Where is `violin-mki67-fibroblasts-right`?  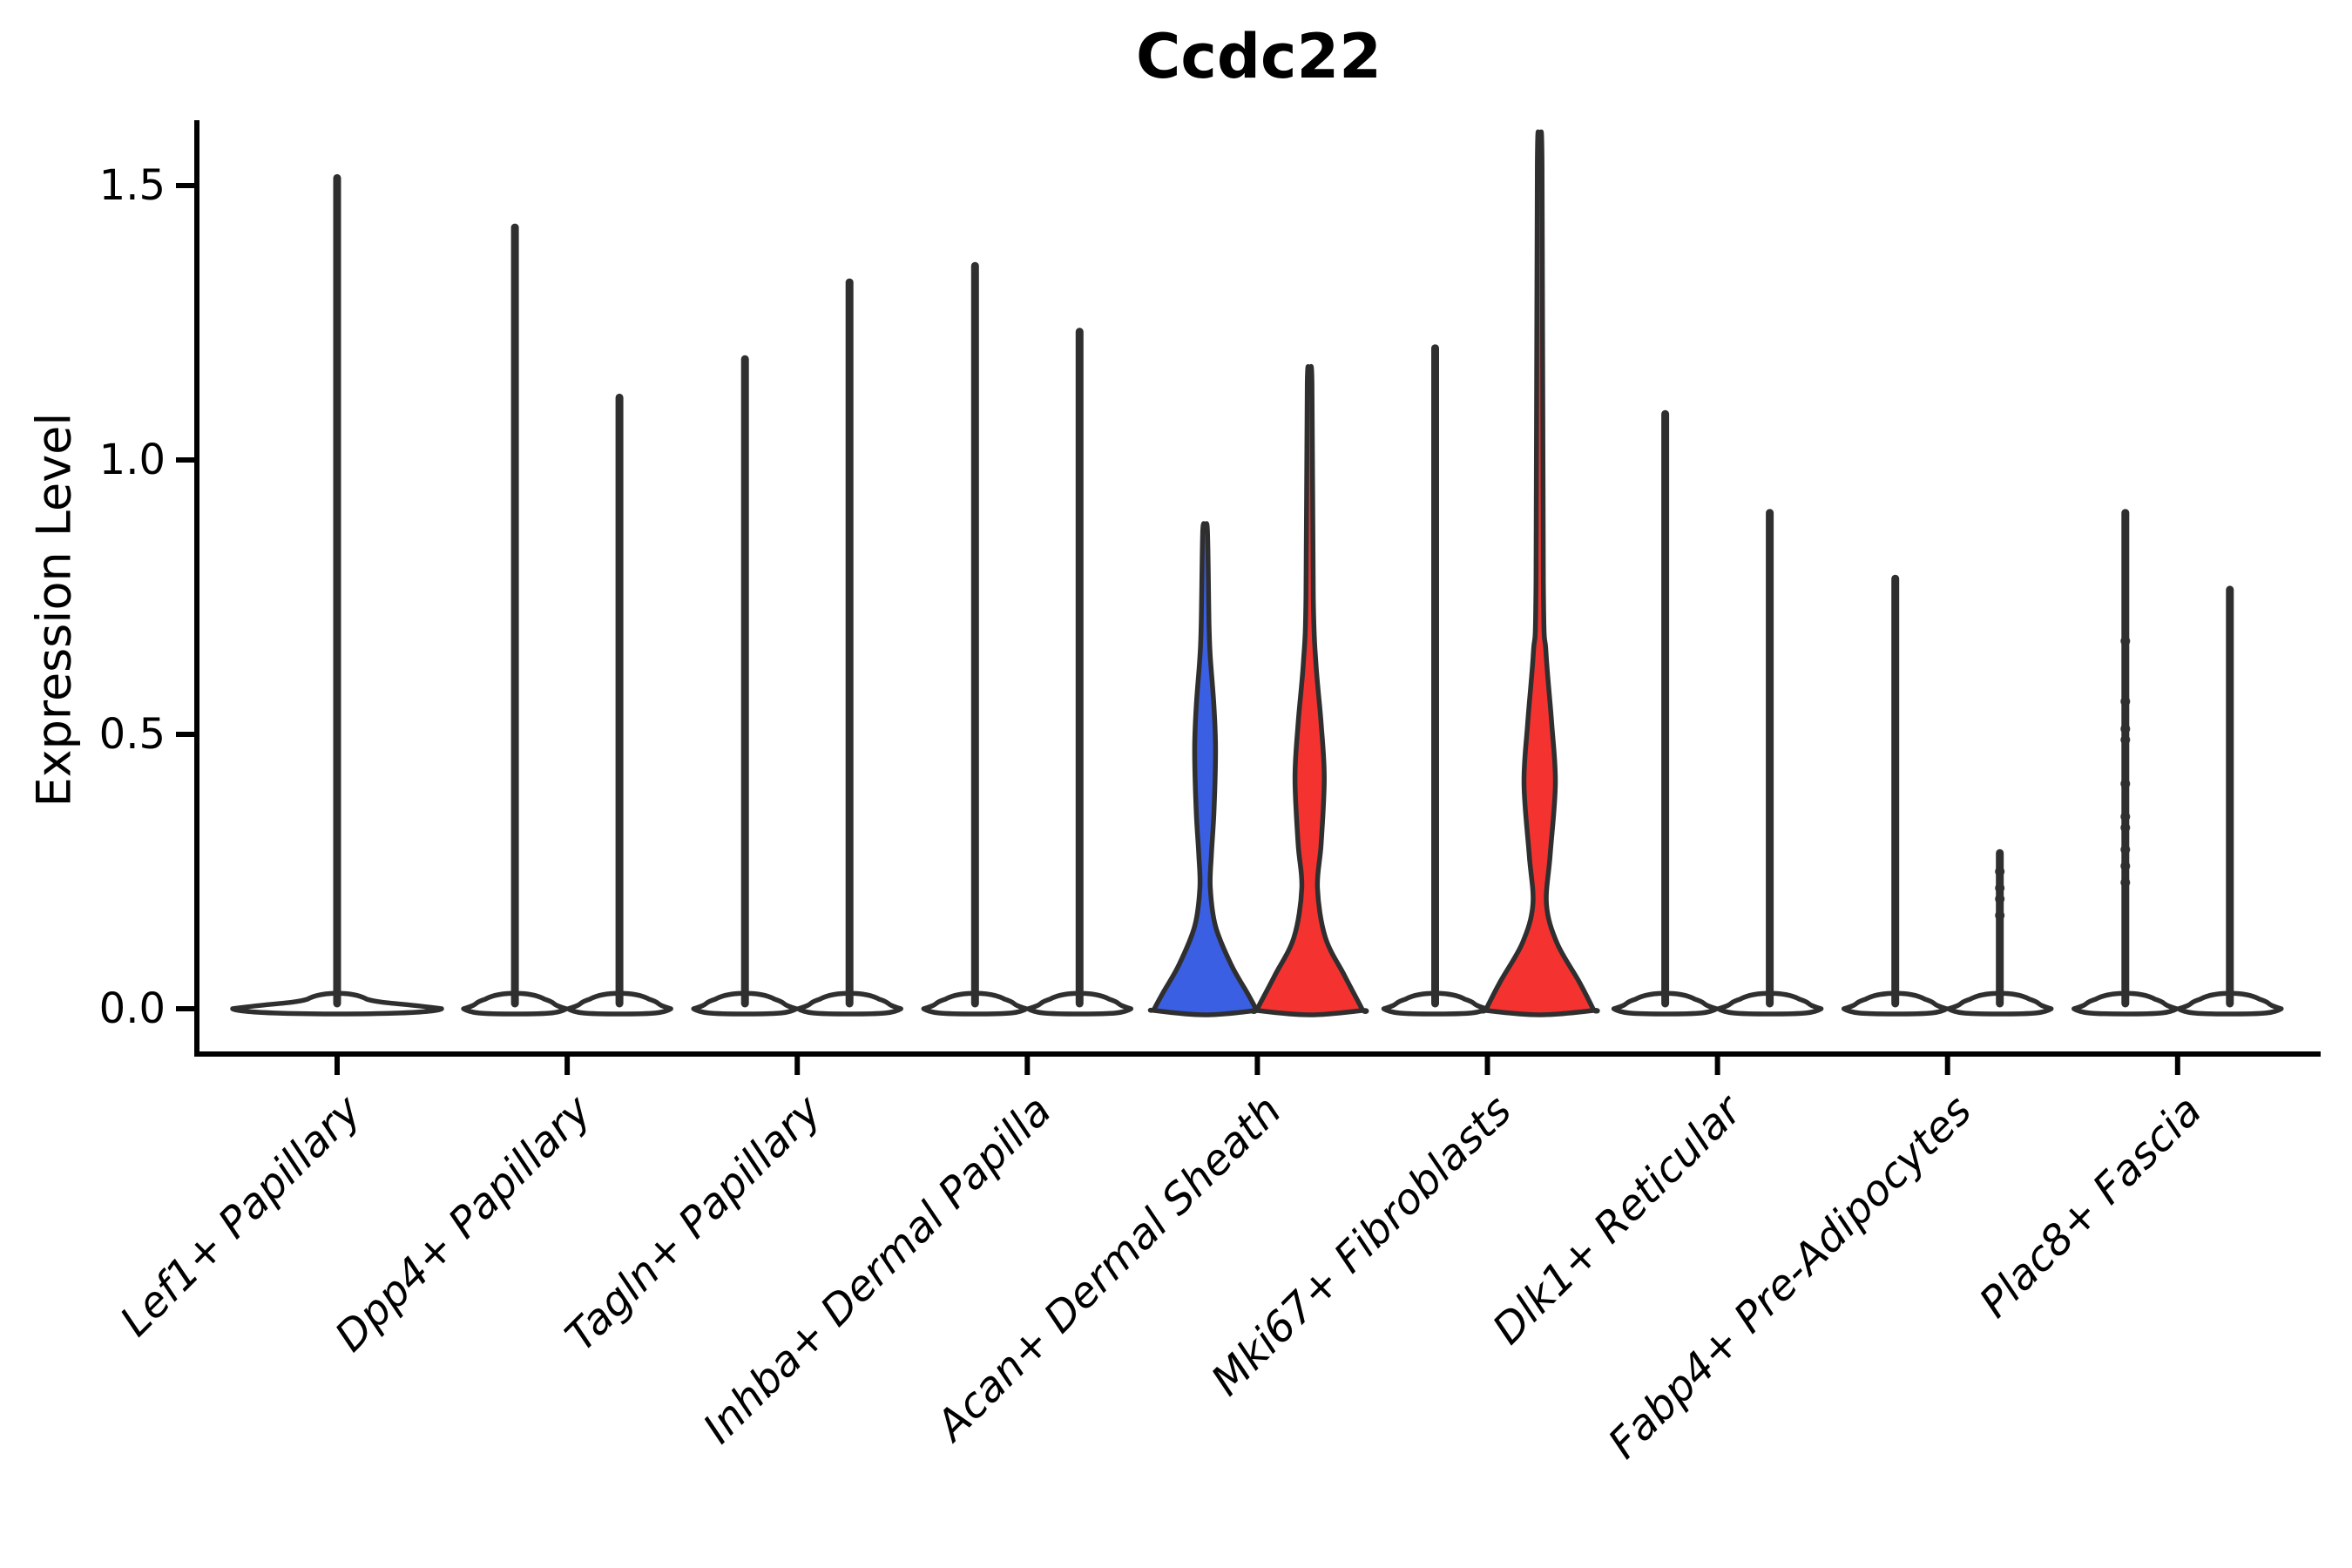 violin-mki67-fibroblasts-right is located at coordinates (1539, 573).